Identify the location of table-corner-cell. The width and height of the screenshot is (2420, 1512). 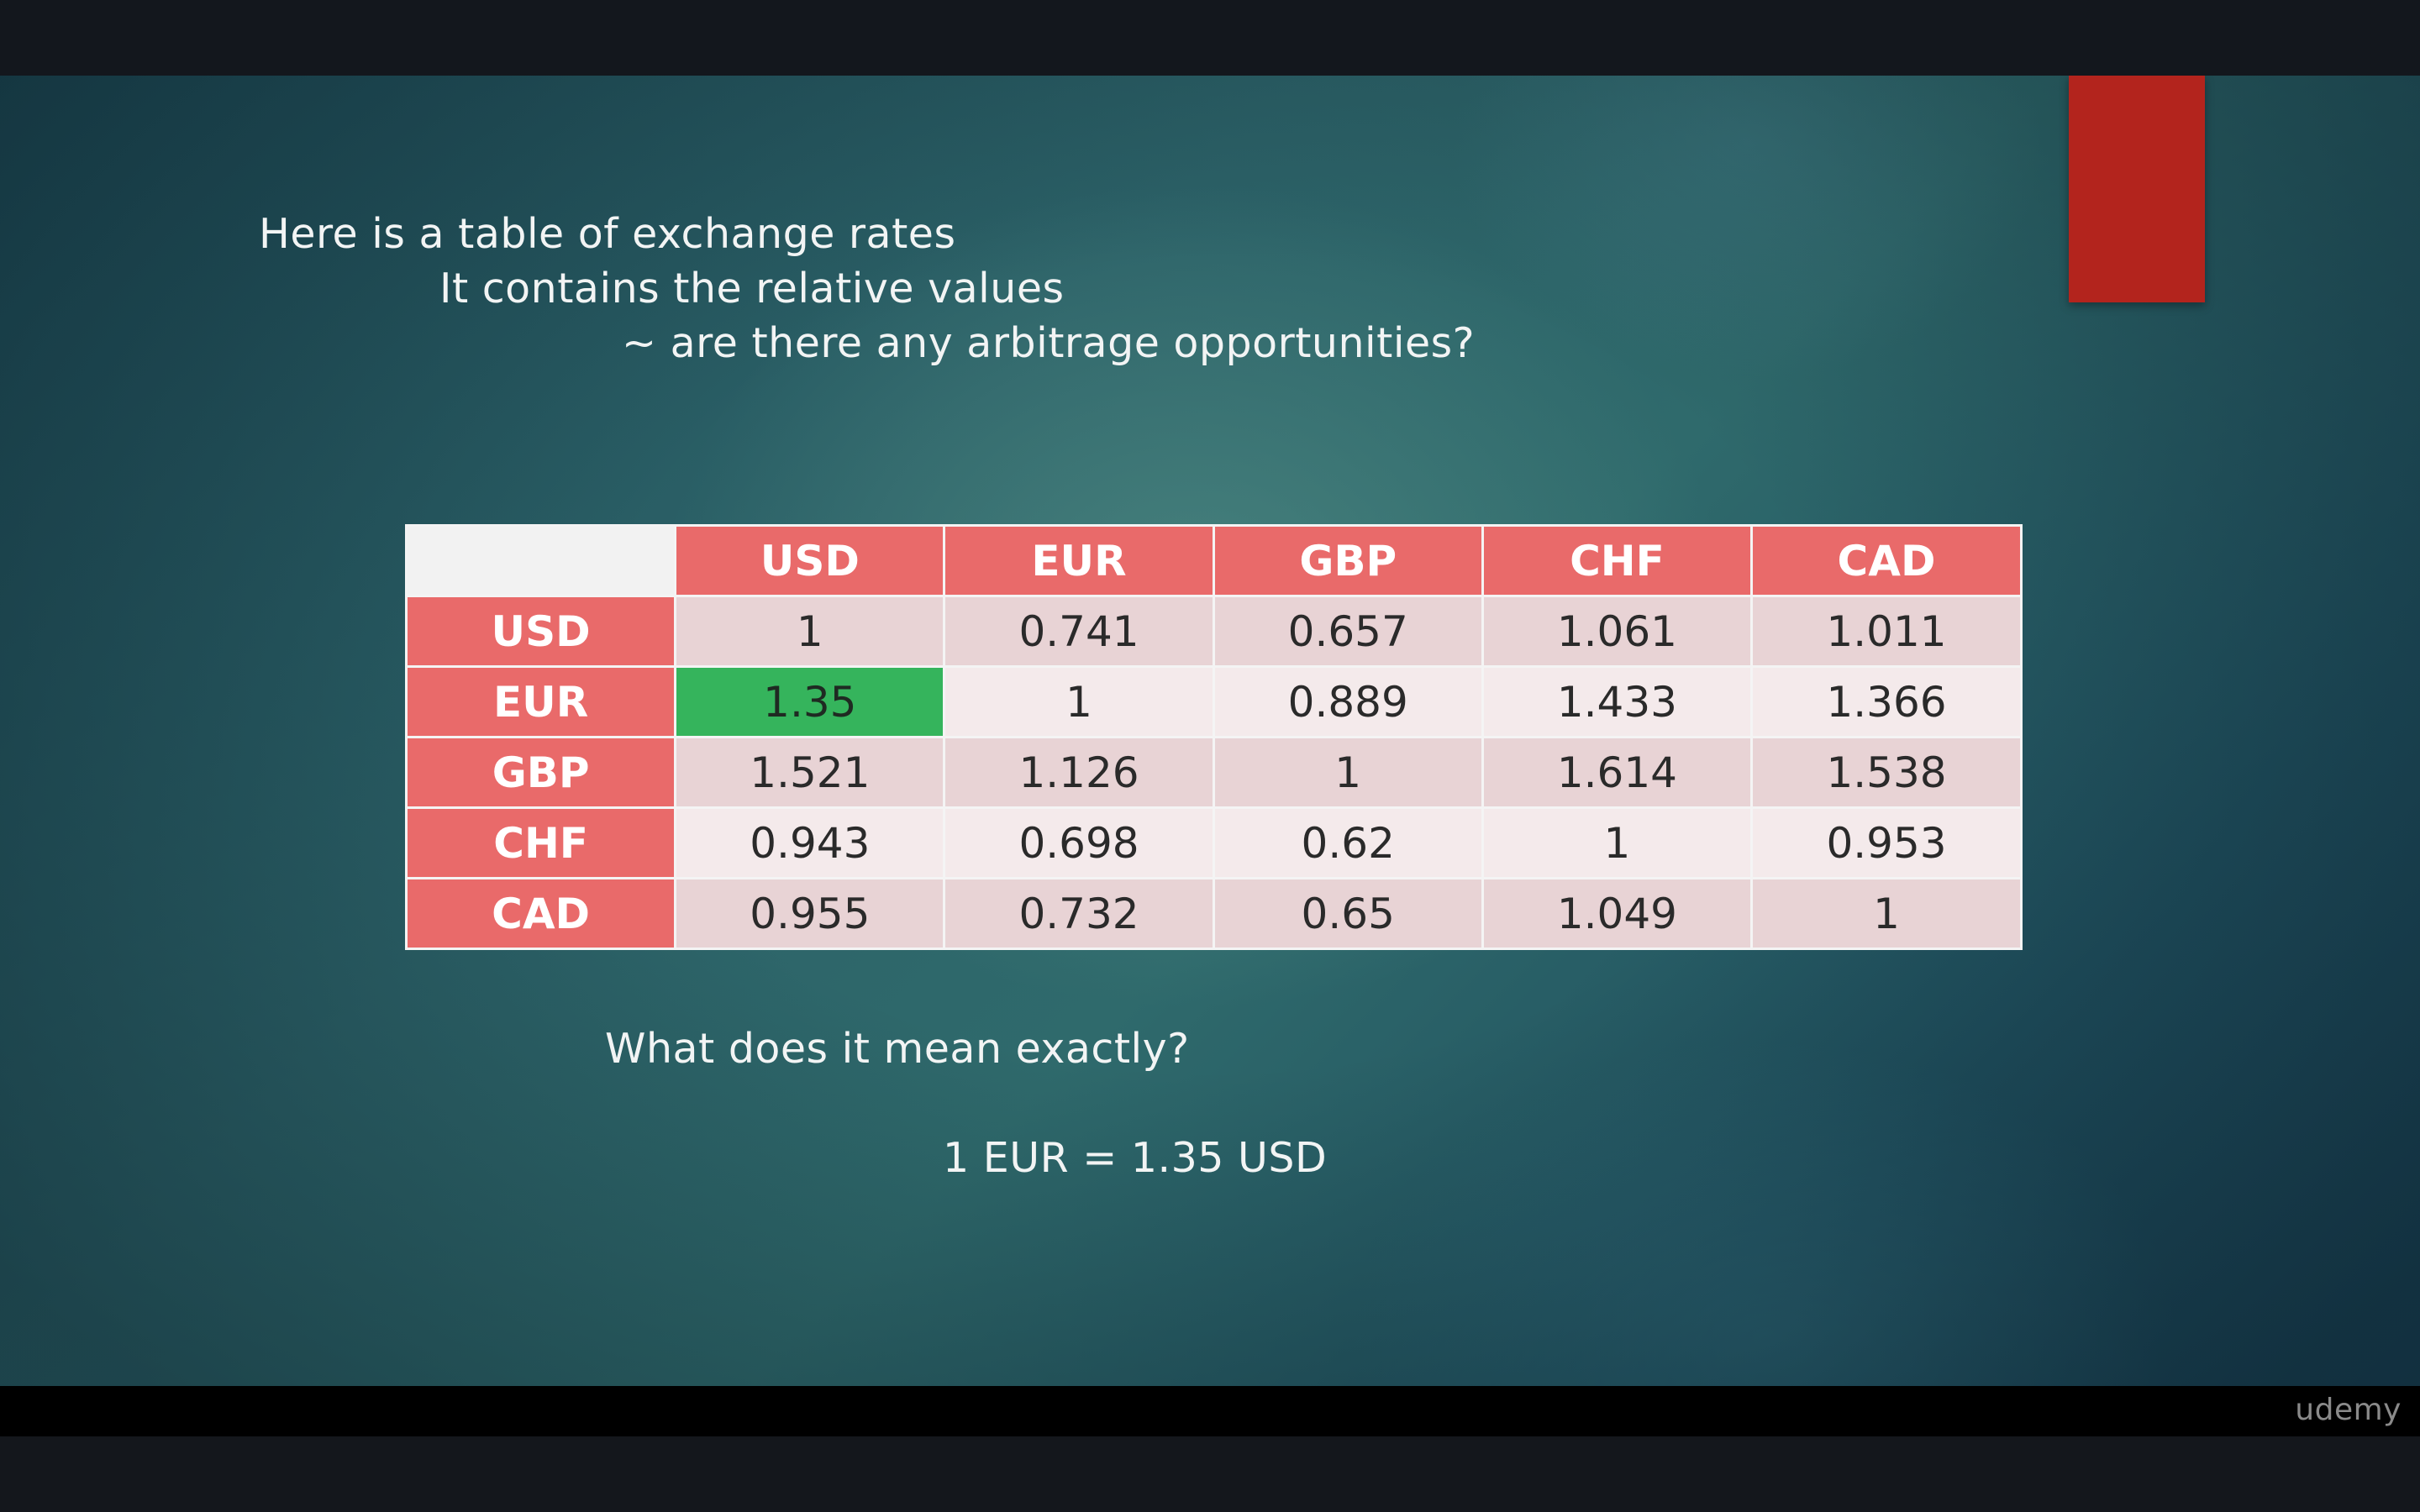
(540, 560).